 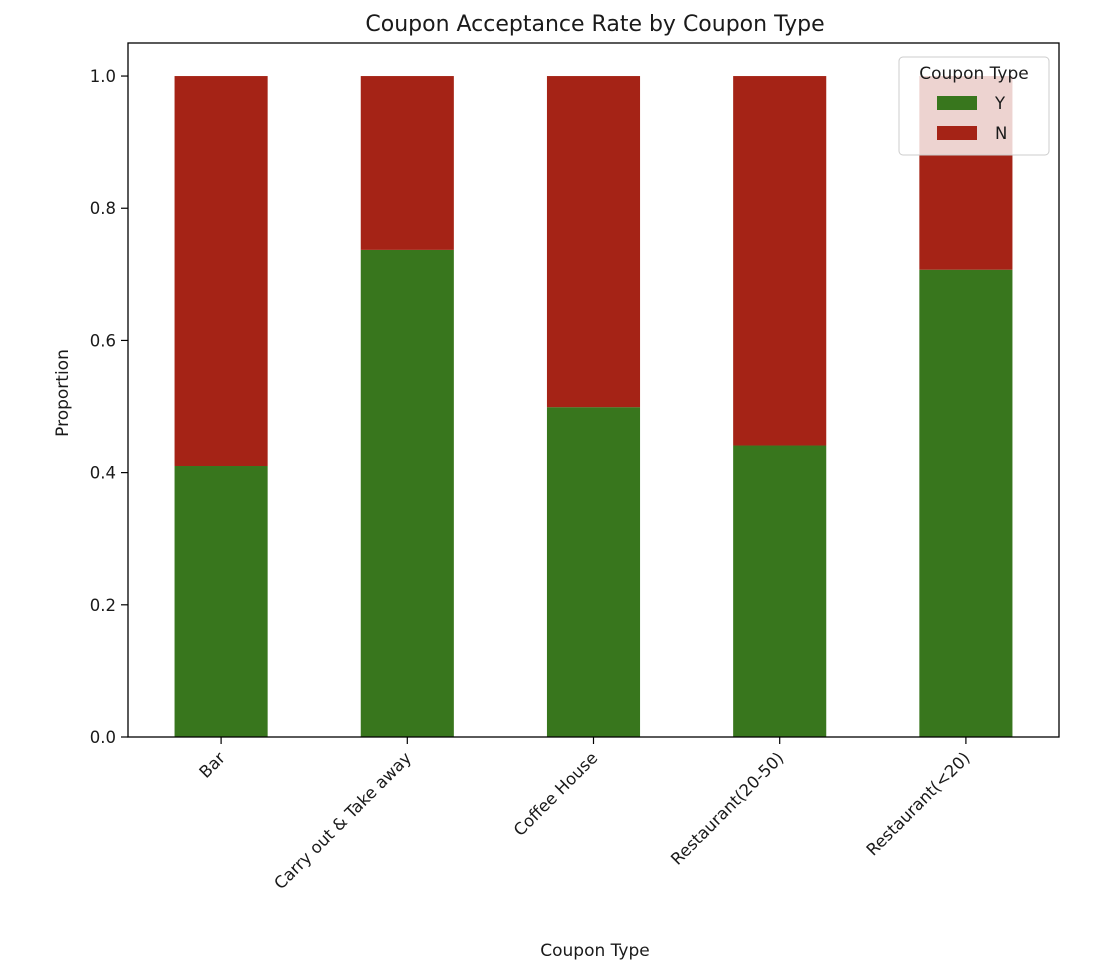 I want to click on x-tick-label-0: Bar, so click(x=213, y=765).